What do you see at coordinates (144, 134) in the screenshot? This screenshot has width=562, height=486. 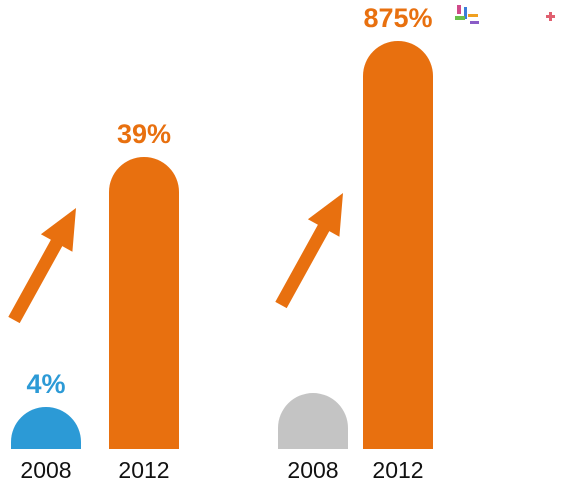 I see `value-label-0-2012: 39%` at bounding box center [144, 134].